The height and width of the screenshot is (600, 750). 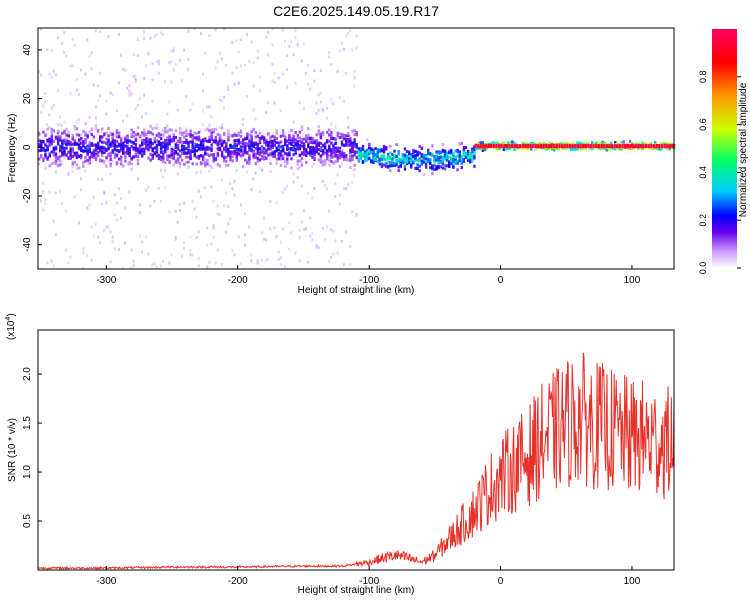 I want to click on snr-y-multiplier-close: ), so click(x=11, y=314).